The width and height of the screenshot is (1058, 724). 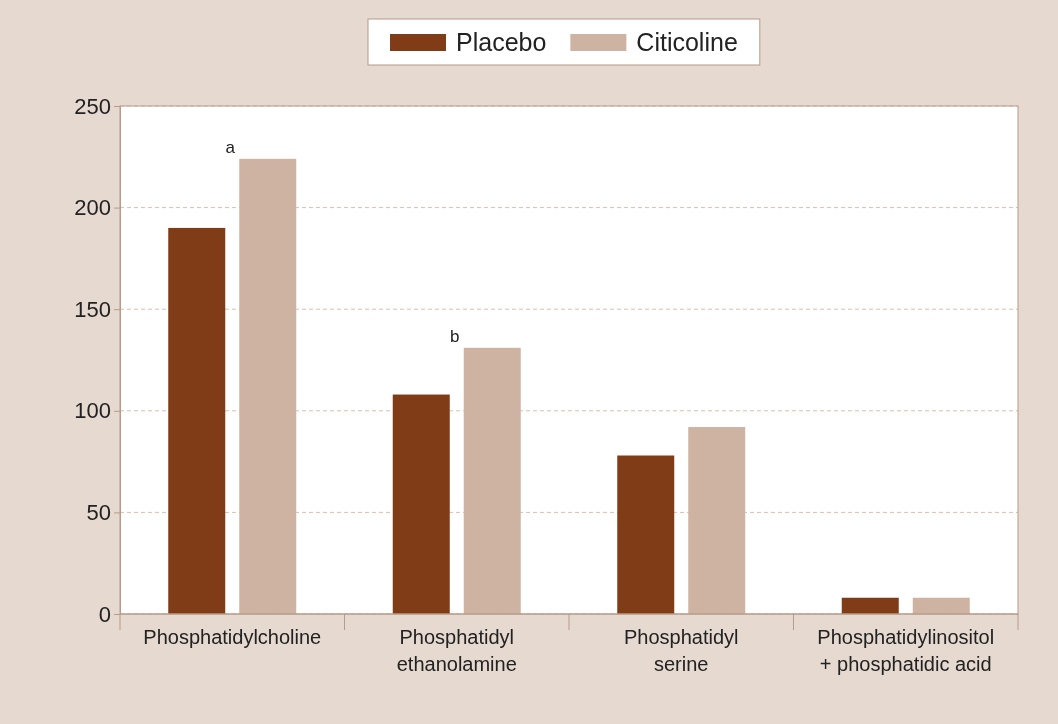 I want to click on y-tick-label: 50, so click(x=98, y=512).